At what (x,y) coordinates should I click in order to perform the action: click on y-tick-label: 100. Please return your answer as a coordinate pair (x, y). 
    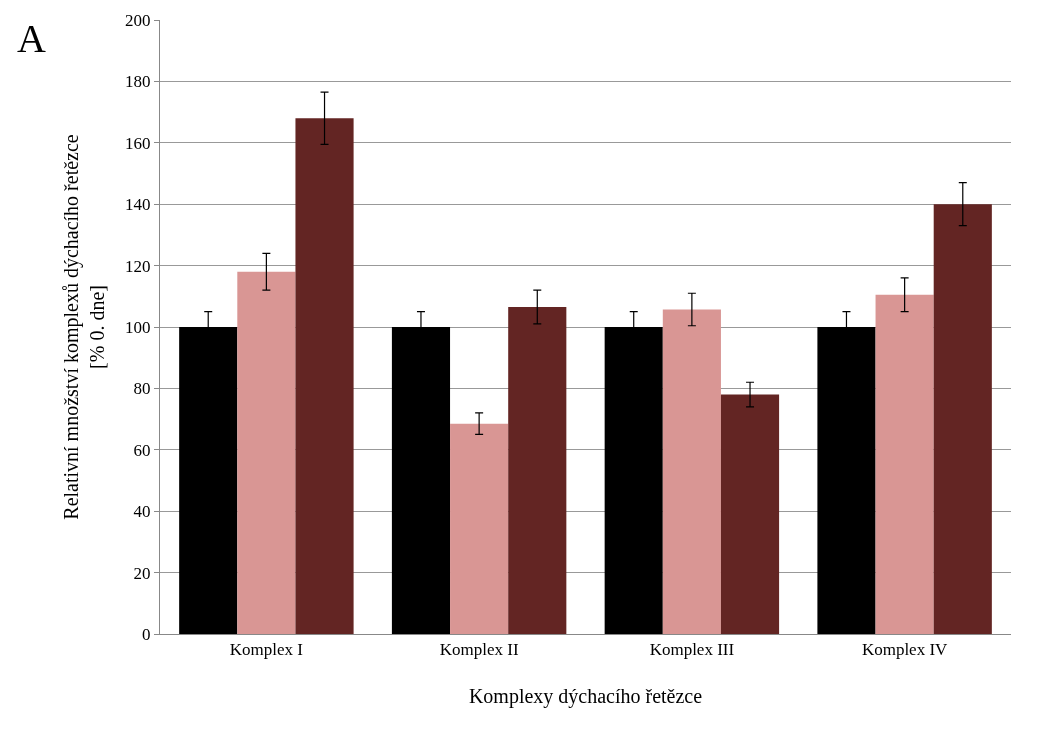
    Looking at the image, I should click on (138, 327).